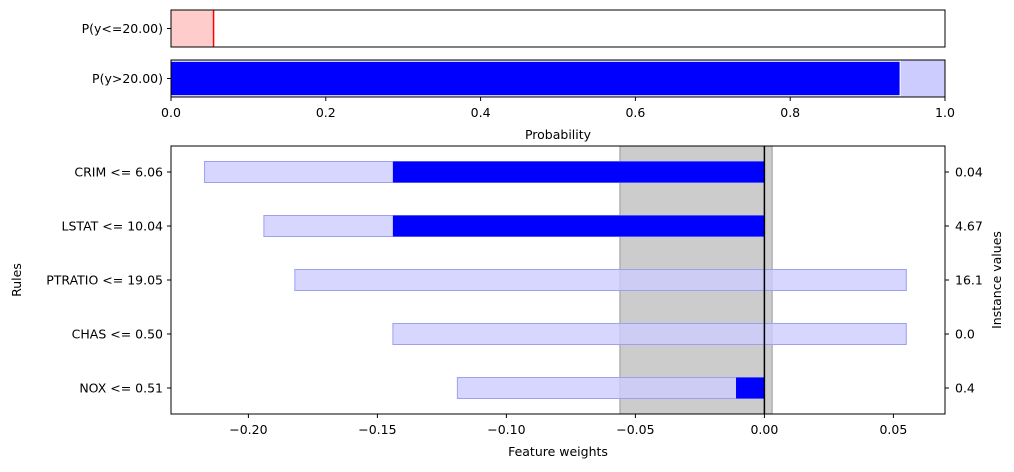 The height and width of the screenshot is (472, 1014). I want to click on rule-label: LSTAT <= 10.04, so click(113, 226).